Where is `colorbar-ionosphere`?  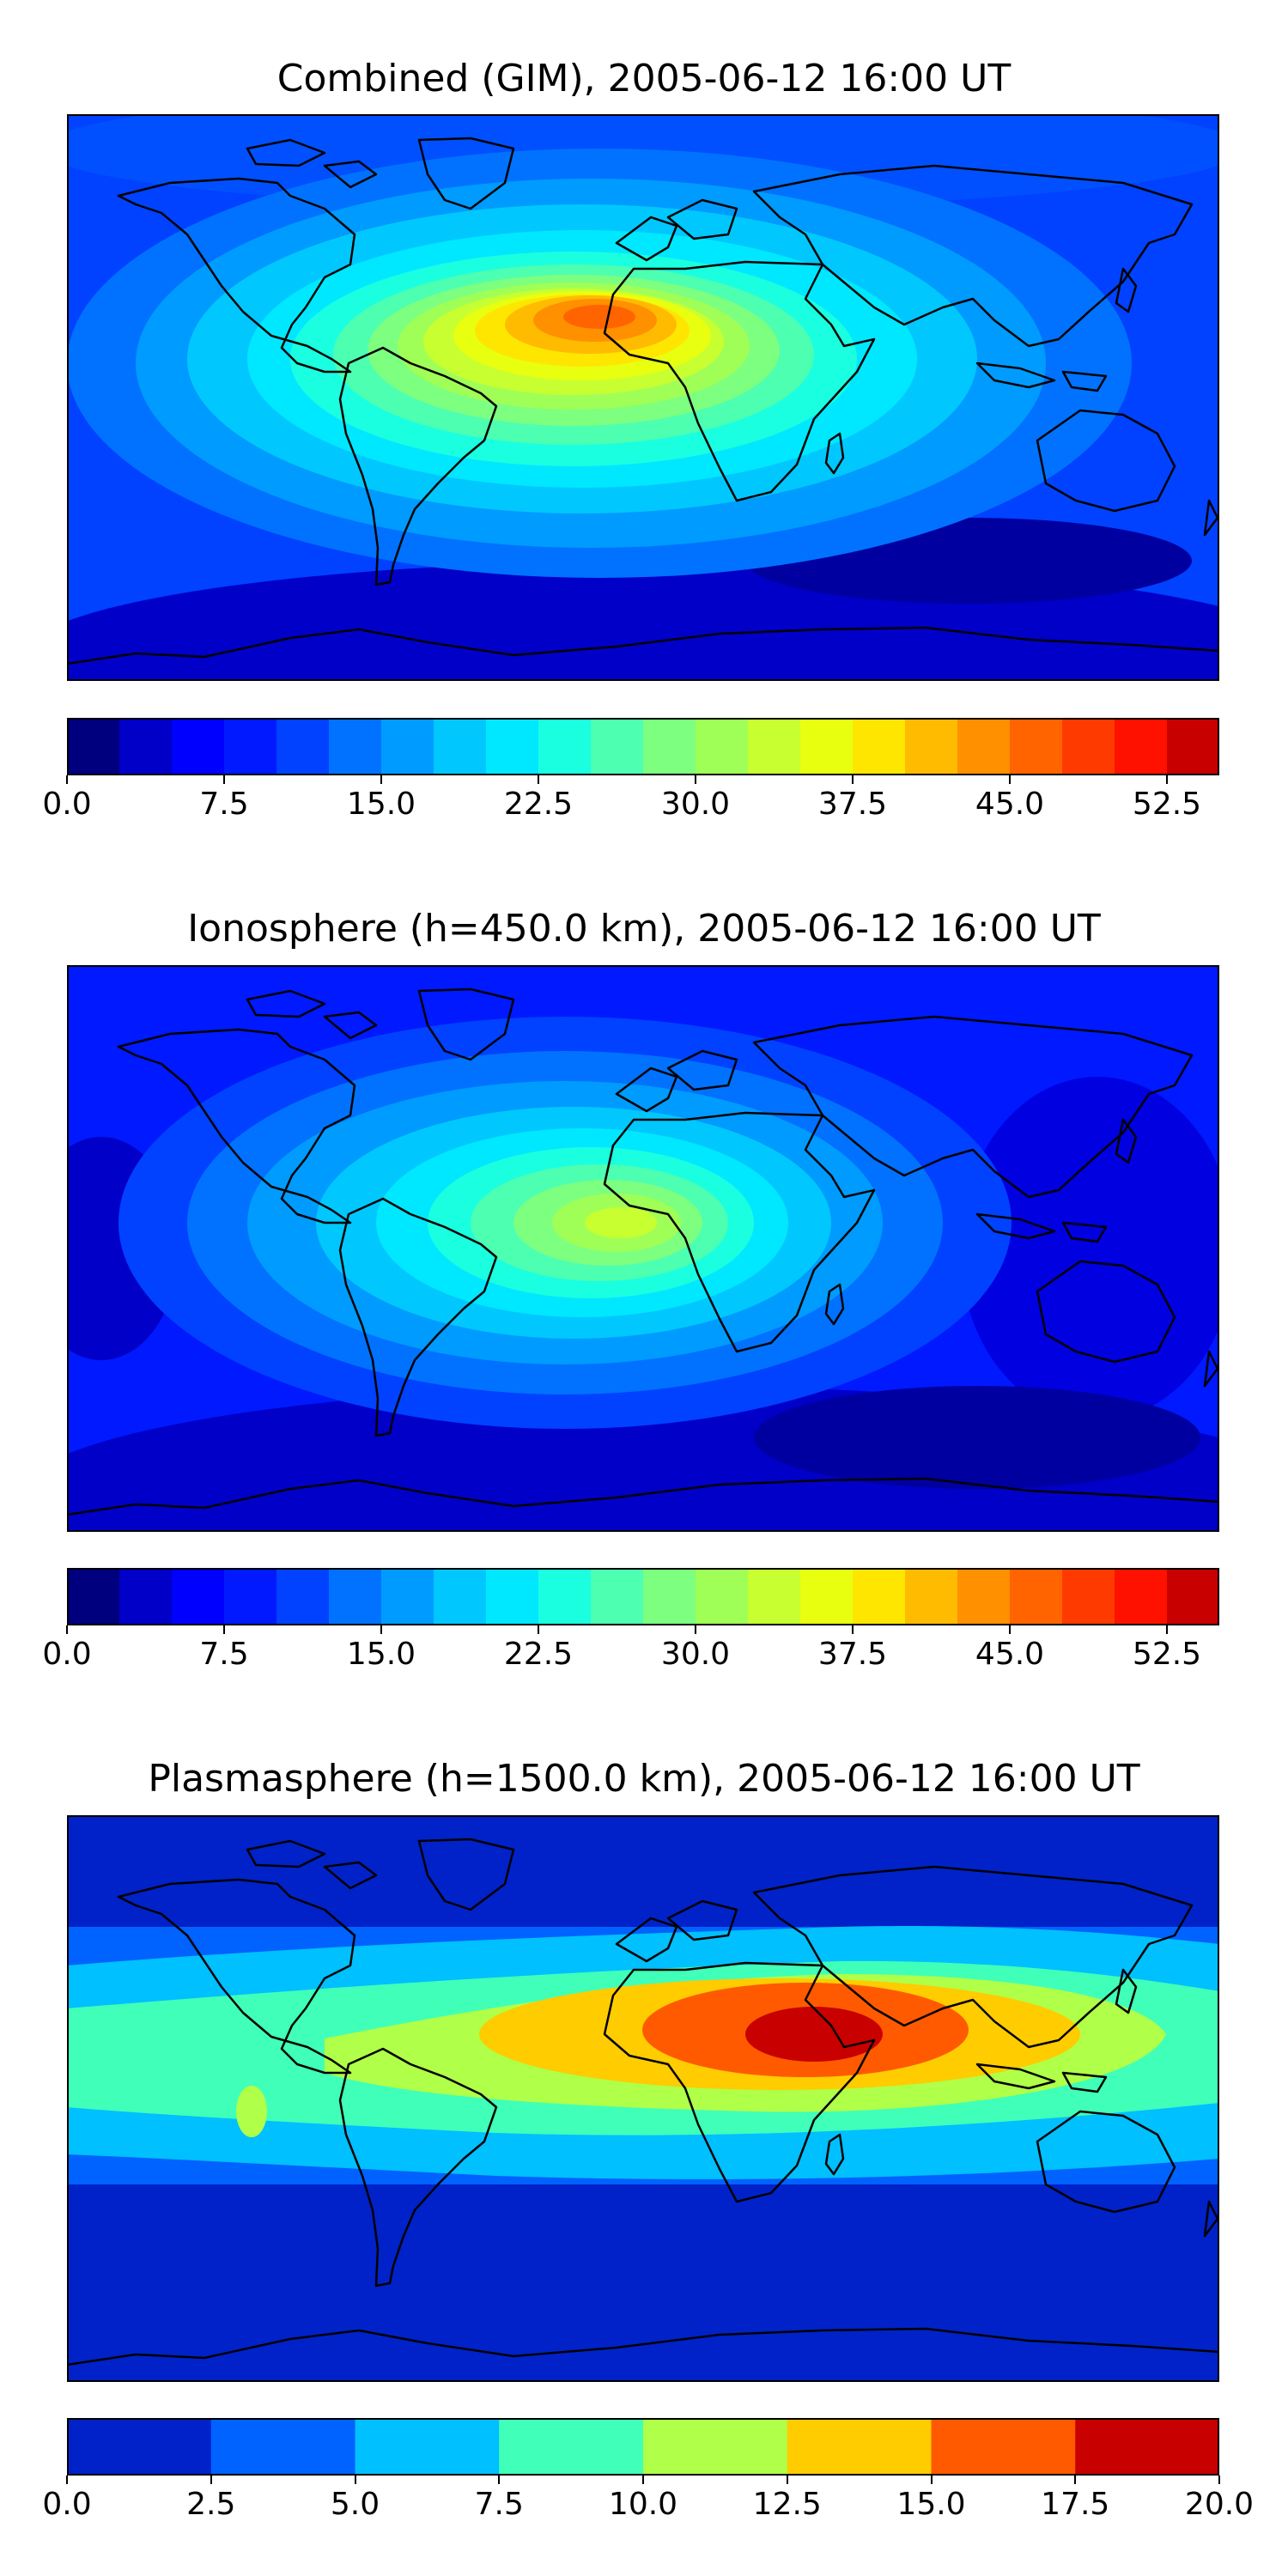
colorbar-ionosphere is located at coordinates (643, 1597).